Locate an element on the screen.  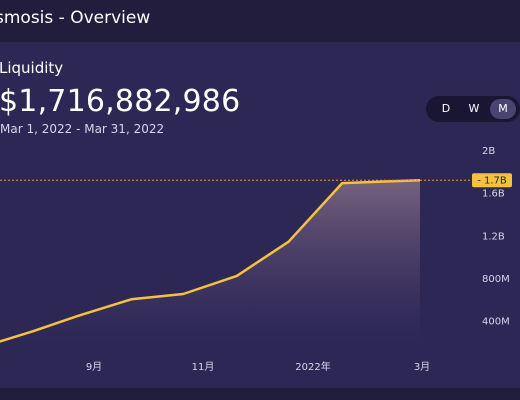
current-value-badge is located at coordinates (492, 180).